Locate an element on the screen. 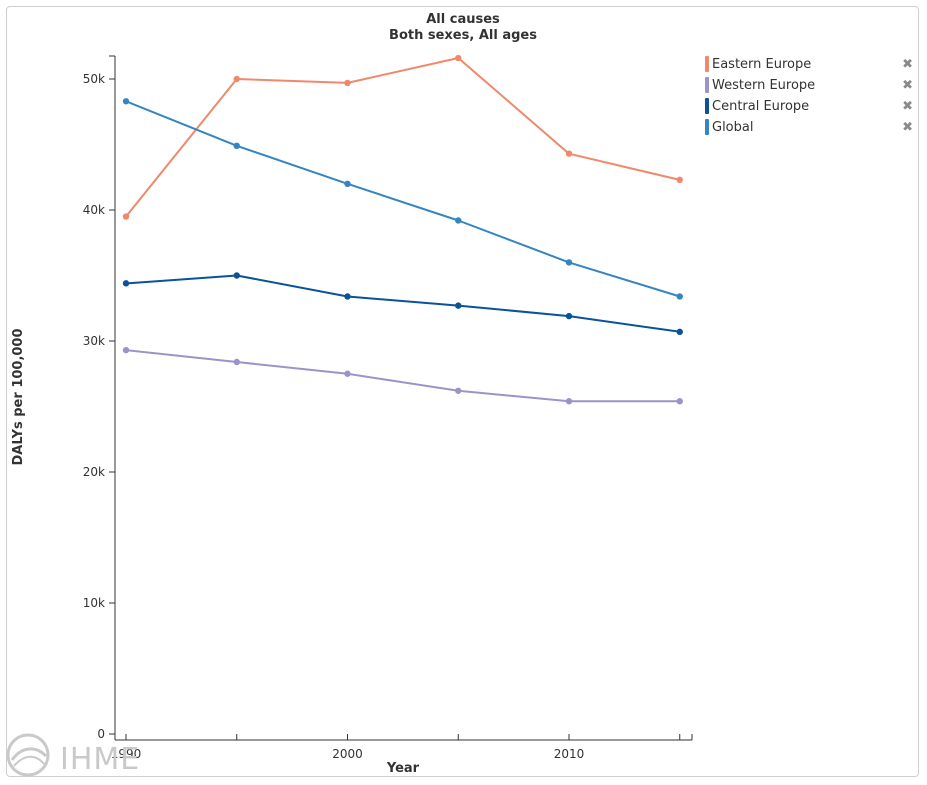 The image size is (927, 785). ihme-logo-icon is located at coordinates (28, 755).